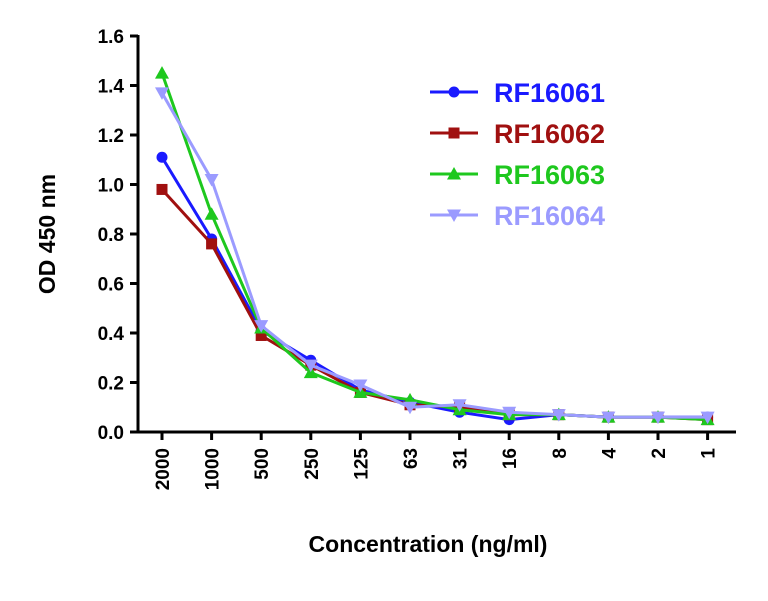 The image size is (768, 601). I want to click on x-tick-label: 8, so click(560, 453).